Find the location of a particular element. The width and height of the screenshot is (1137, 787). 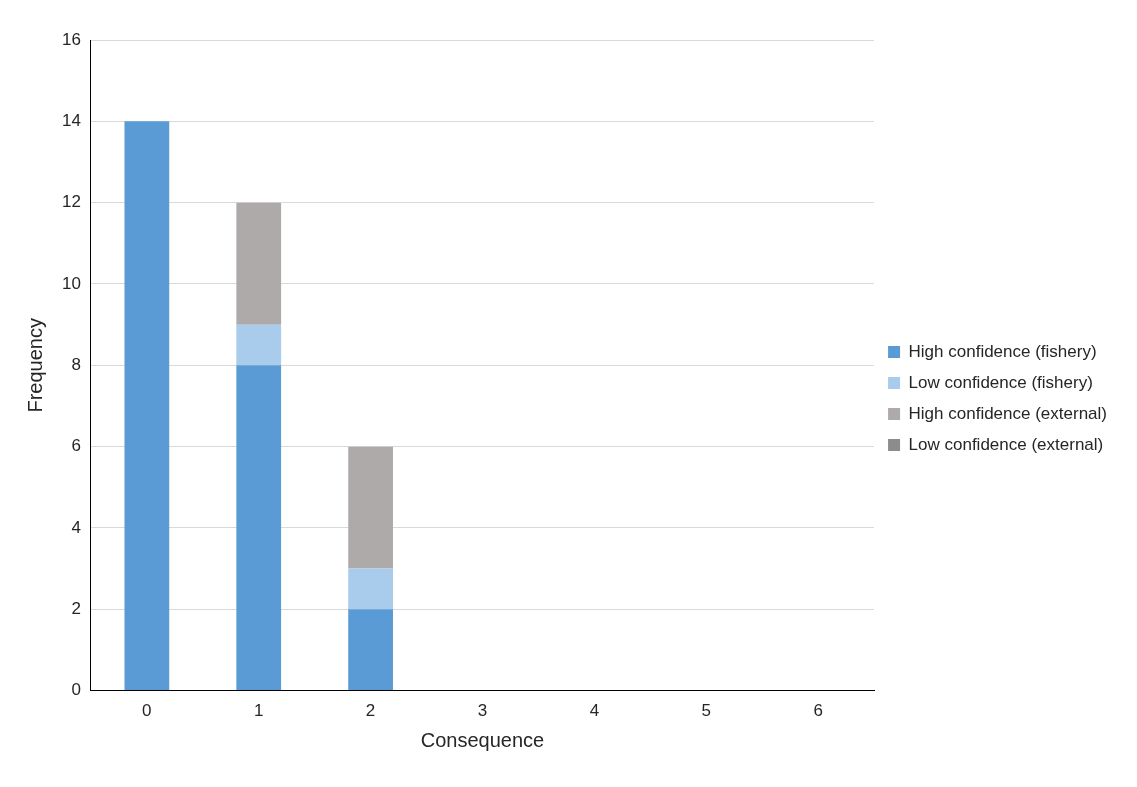

y-tick-label: 6 is located at coordinates (76, 446).